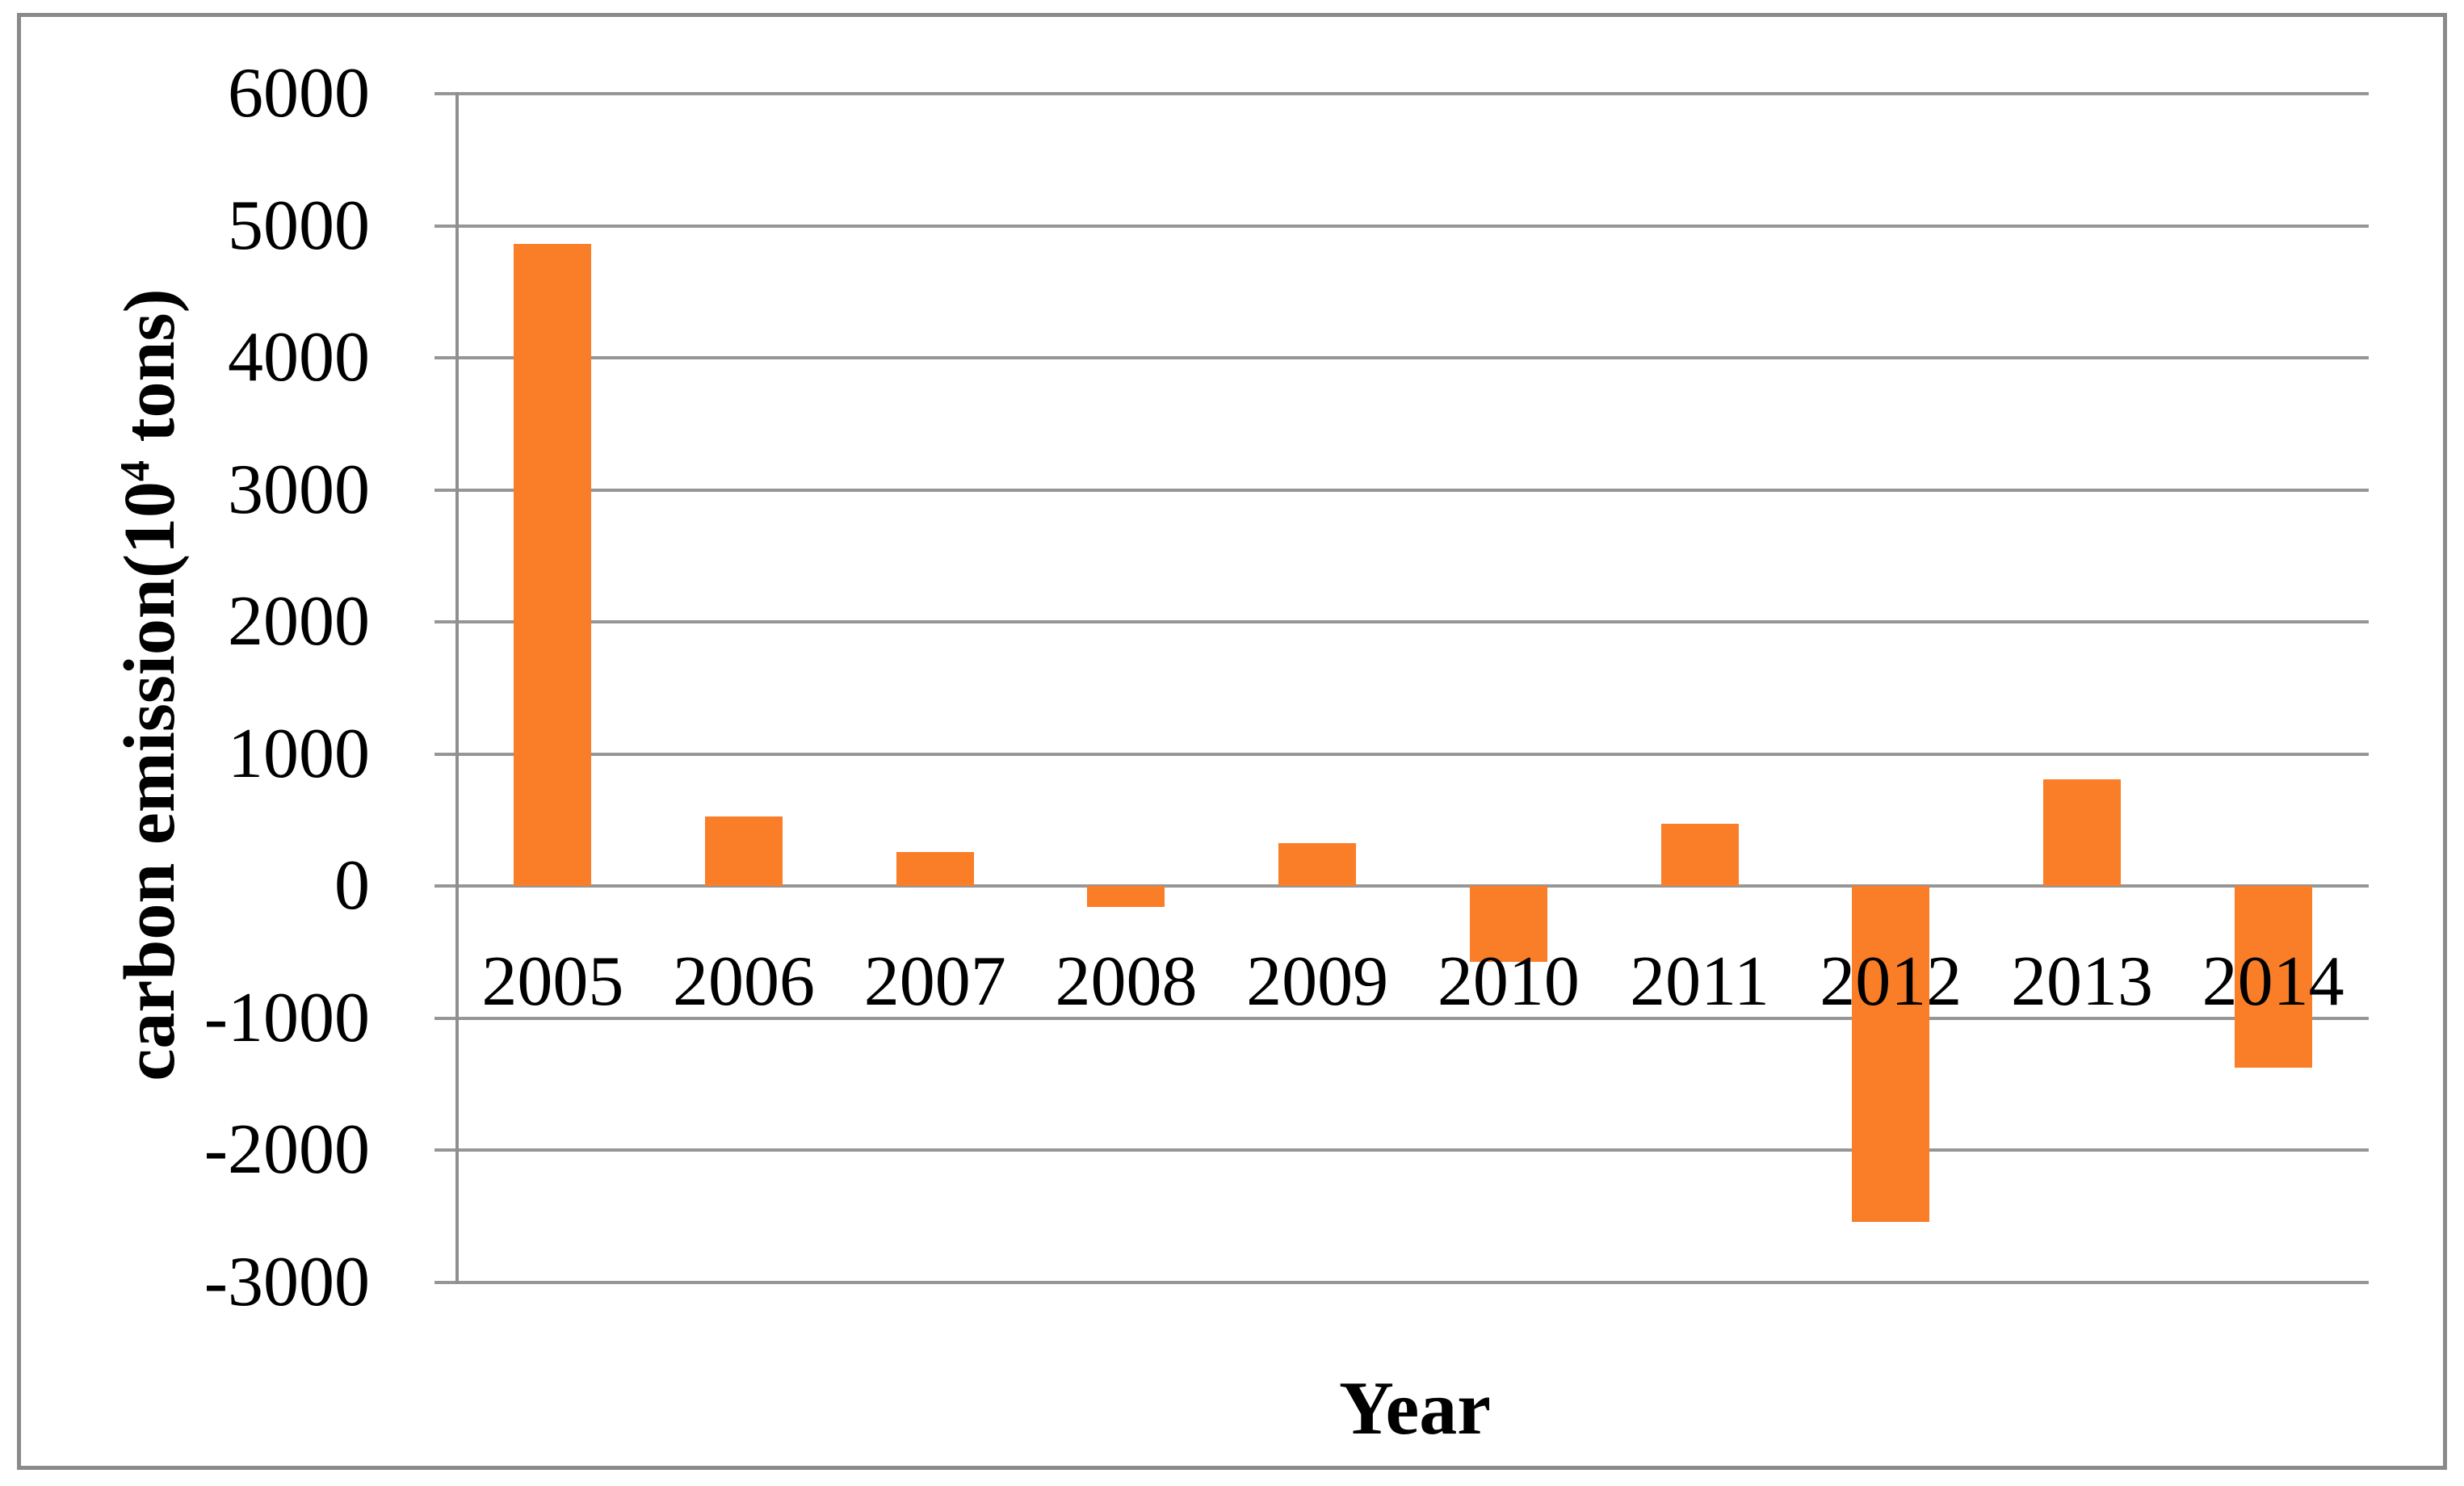 The image size is (2464, 1486). Describe the element at coordinates (1699, 855) in the screenshot. I see `bar-2011` at that location.